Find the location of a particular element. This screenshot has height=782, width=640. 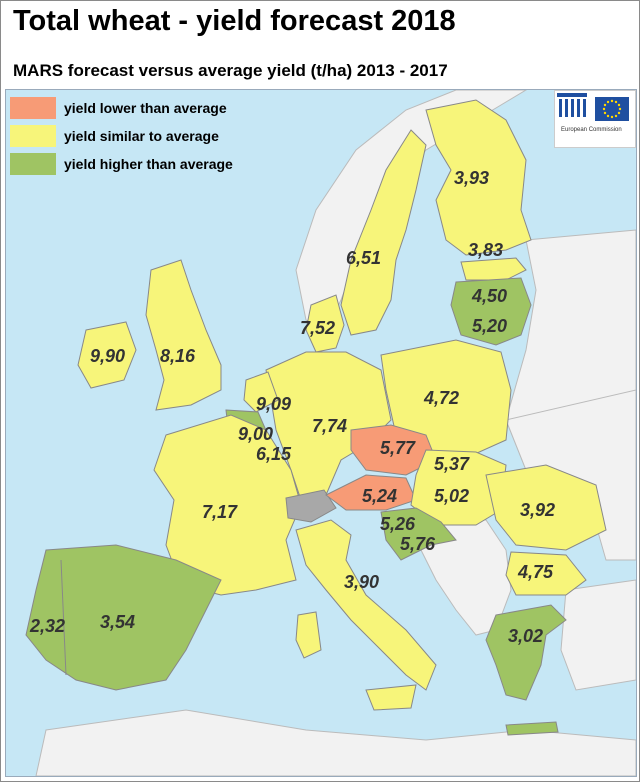

denmark-shape is located at coordinates (325, 323).